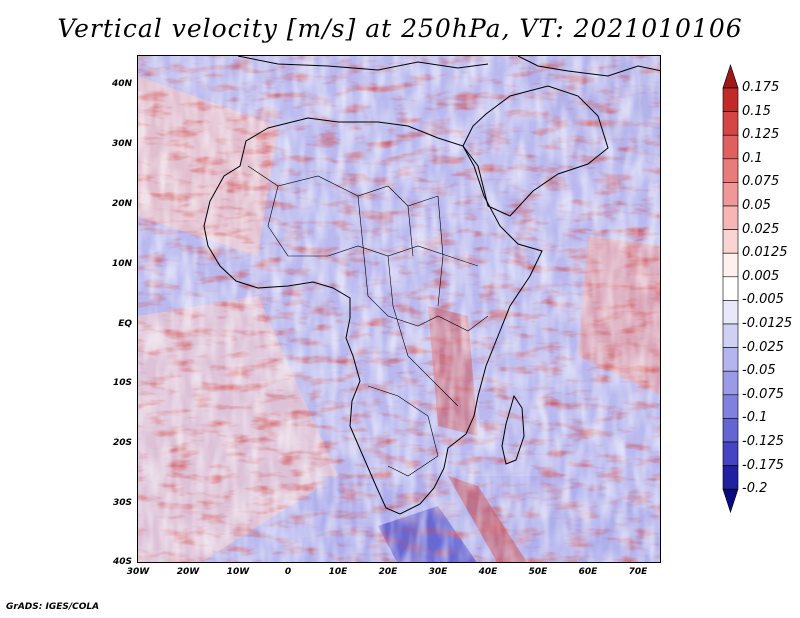  Describe the element at coordinates (438, 572) in the screenshot. I see `lon-label-30e: 30E` at that location.